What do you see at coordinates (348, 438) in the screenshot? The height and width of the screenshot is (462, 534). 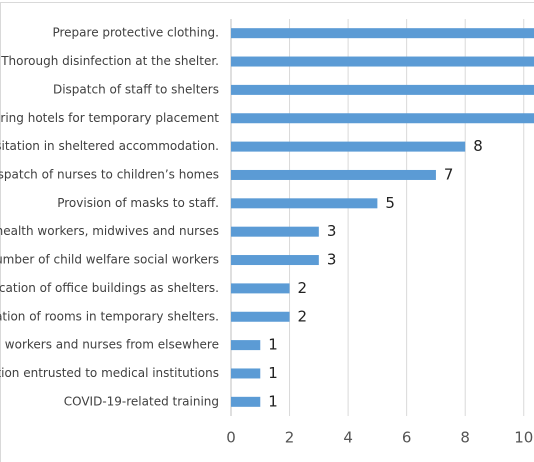 I see `x-tick-label: 4` at bounding box center [348, 438].